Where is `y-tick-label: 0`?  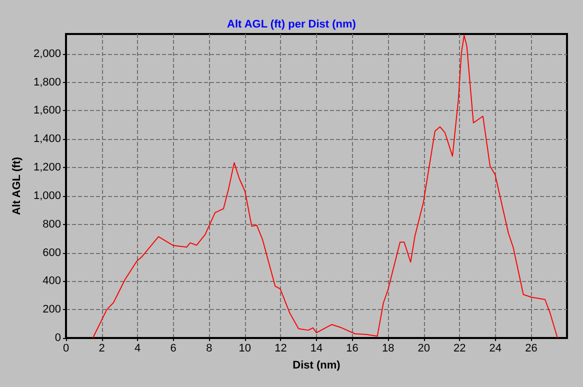
y-tick-label: 0 is located at coordinates (57, 338).